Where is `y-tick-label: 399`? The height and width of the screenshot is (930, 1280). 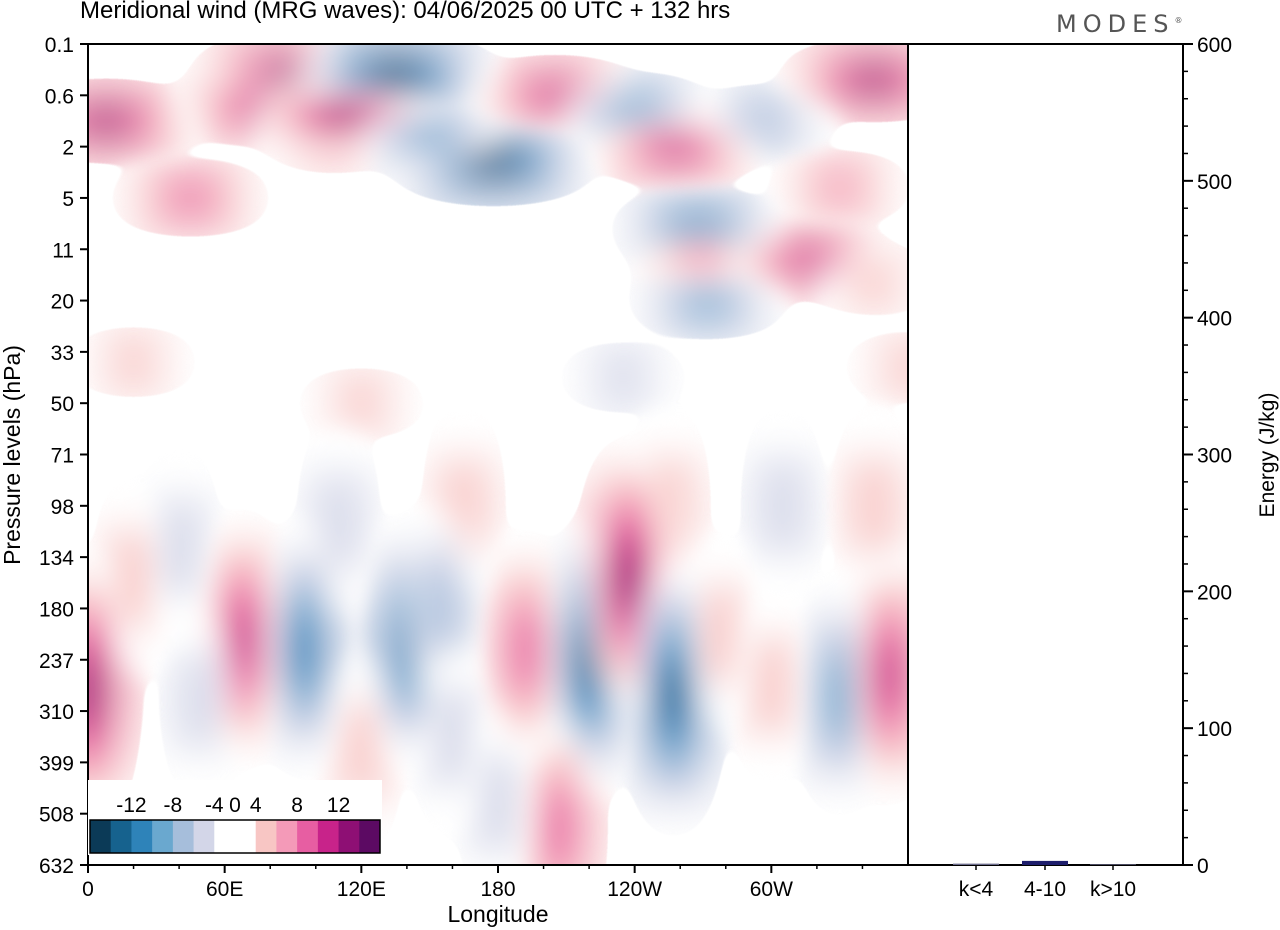 y-tick-label: 399 is located at coordinates (56, 763).